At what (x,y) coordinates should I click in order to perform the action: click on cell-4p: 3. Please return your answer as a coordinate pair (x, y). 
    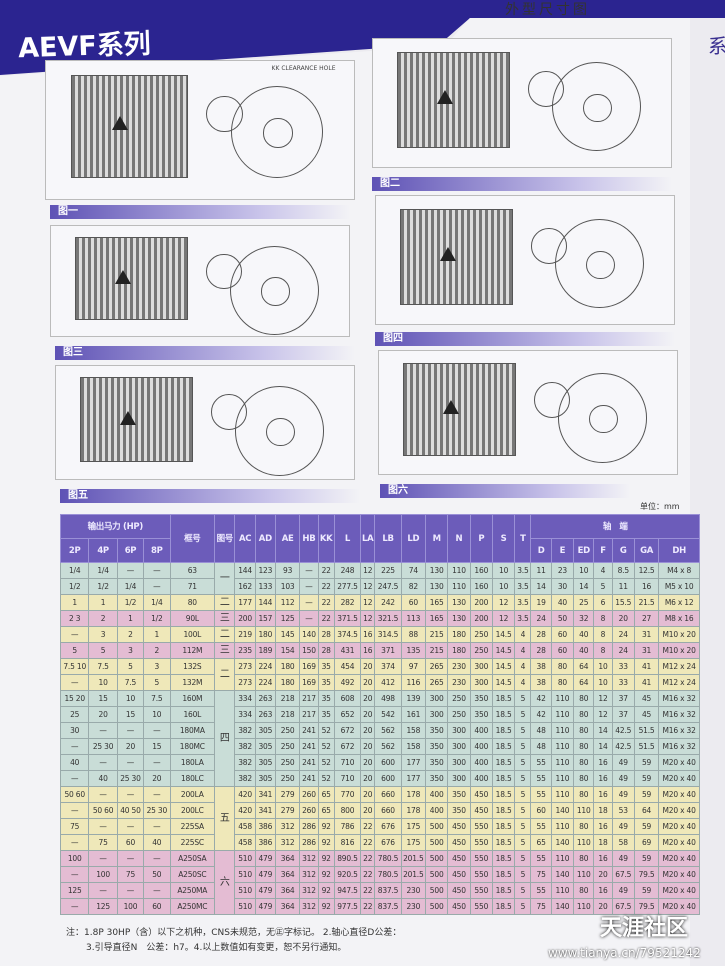
    Looking at the image, I should click on (103, 634).